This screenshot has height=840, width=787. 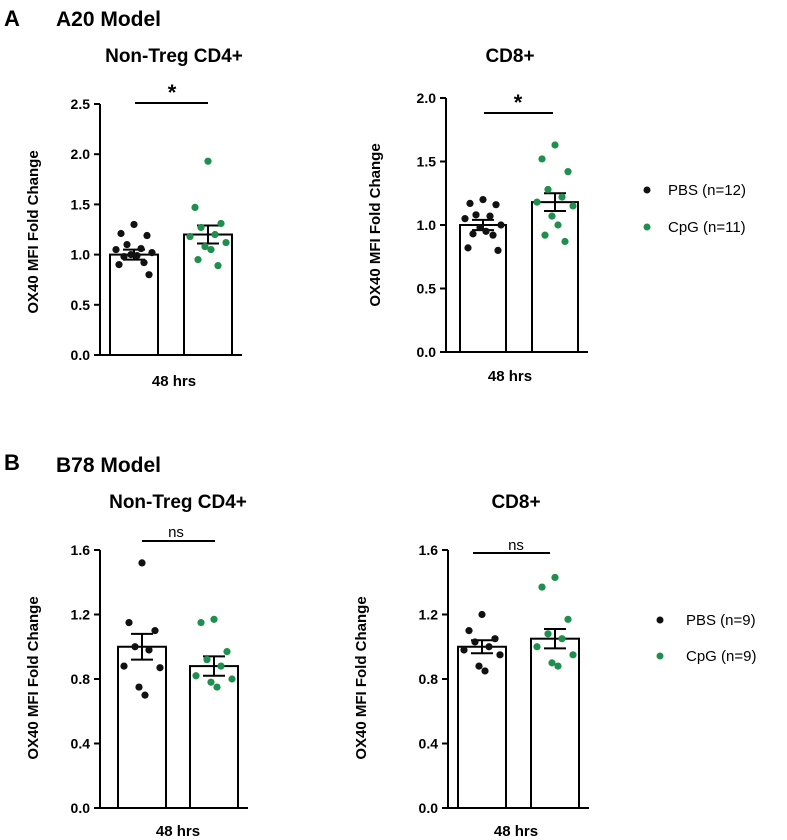 I want to click on chart2-ytick-label: 0.4, so click(x=81, y=744).